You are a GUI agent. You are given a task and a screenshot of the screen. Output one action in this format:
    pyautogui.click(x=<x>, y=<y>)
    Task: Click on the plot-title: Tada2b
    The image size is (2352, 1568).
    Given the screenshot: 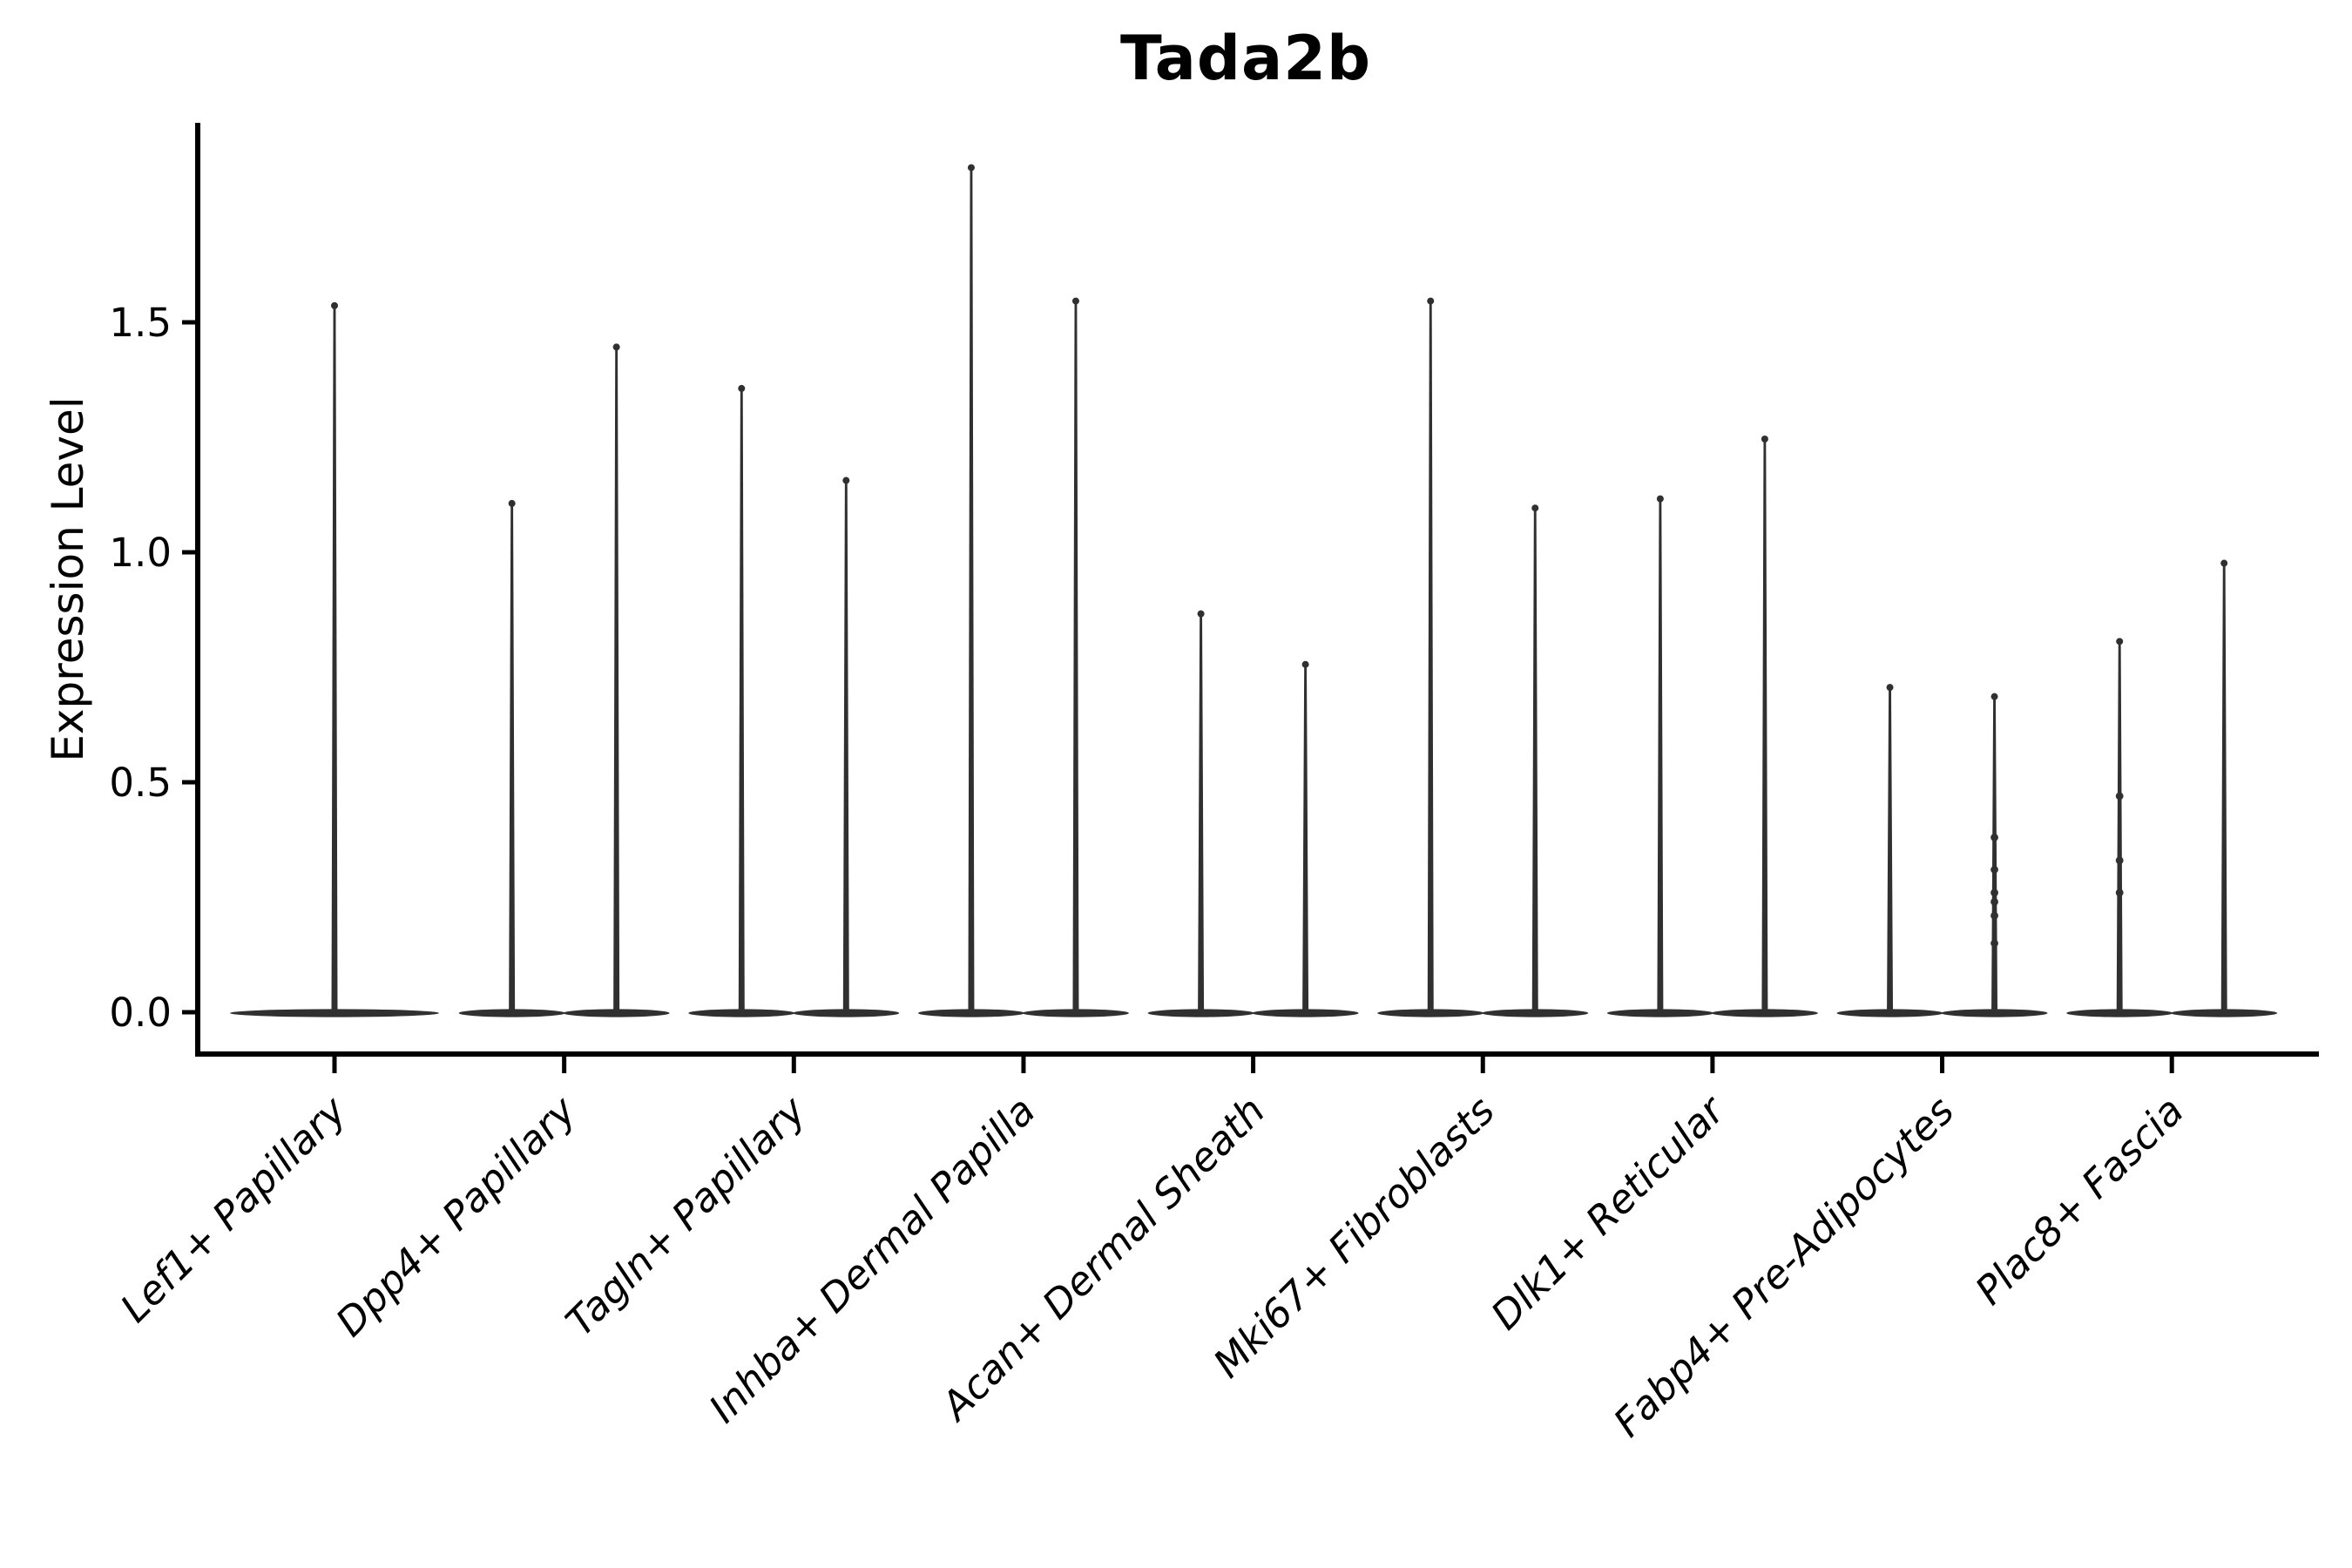 What is the action you would take?
    pyautogui.click(x=1245, y=58)
    